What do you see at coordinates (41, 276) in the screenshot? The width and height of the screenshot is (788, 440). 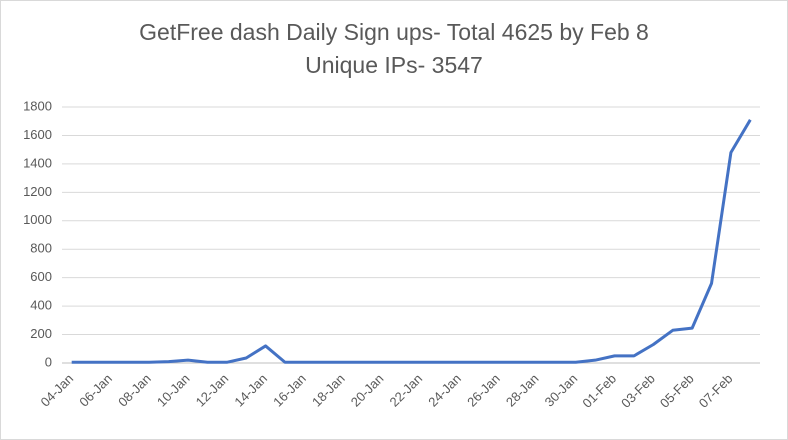 I see `y-tick-label: 600` at bounding box center [41, 276].